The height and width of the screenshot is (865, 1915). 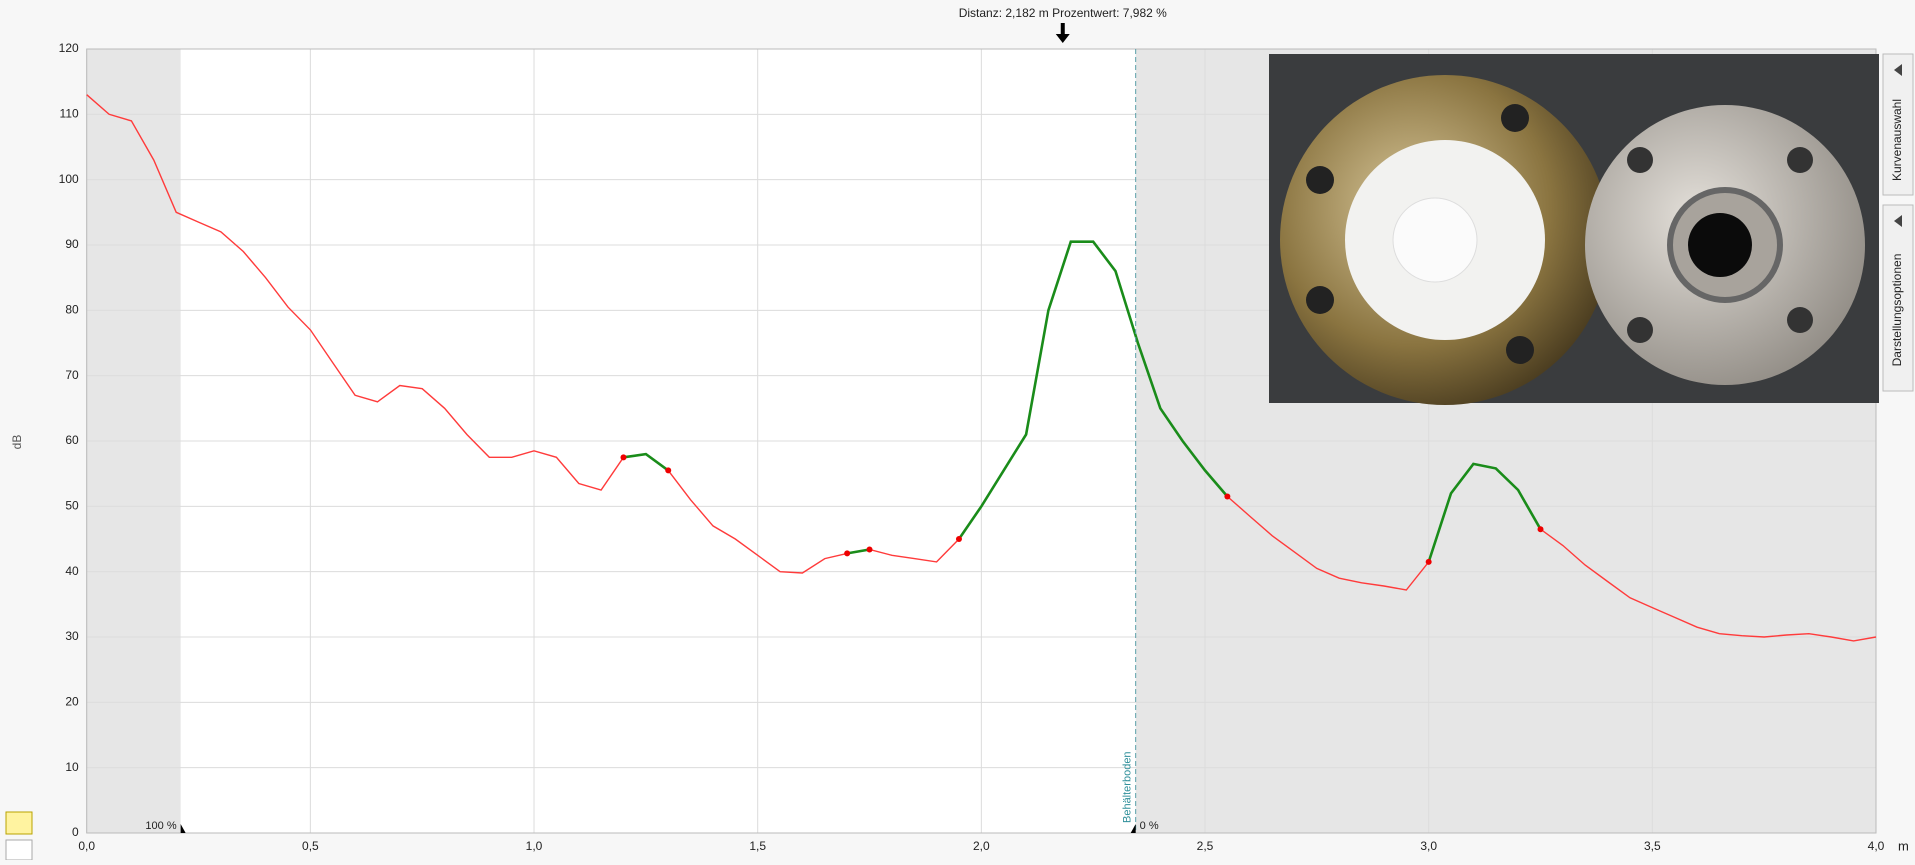 What do you see at coordinates (69, 179) in the screenshot?
I see `y-tick-label: 100` at bounding box center [69, 179].